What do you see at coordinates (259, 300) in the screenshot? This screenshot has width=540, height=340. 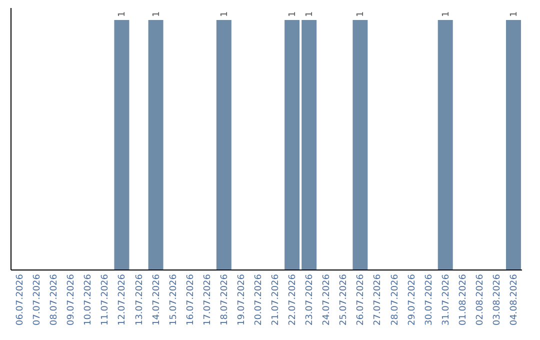 I see `x-tick-label: 20.07.2026` at bounding box center [259, 300].